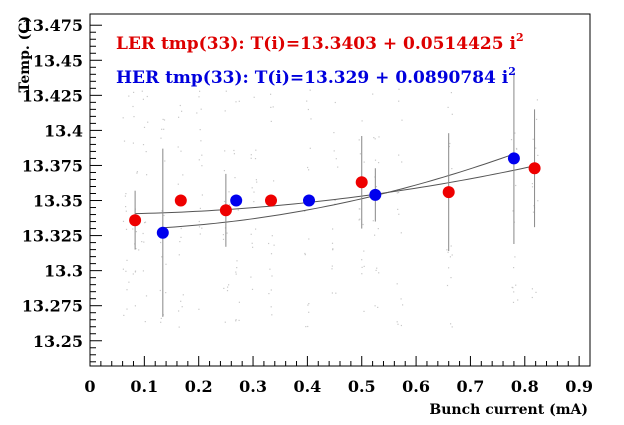 The image size is (624, 425). Describe the element at coordinates (180, 200) in the screenshot. I see `ler-data-point` at that location.